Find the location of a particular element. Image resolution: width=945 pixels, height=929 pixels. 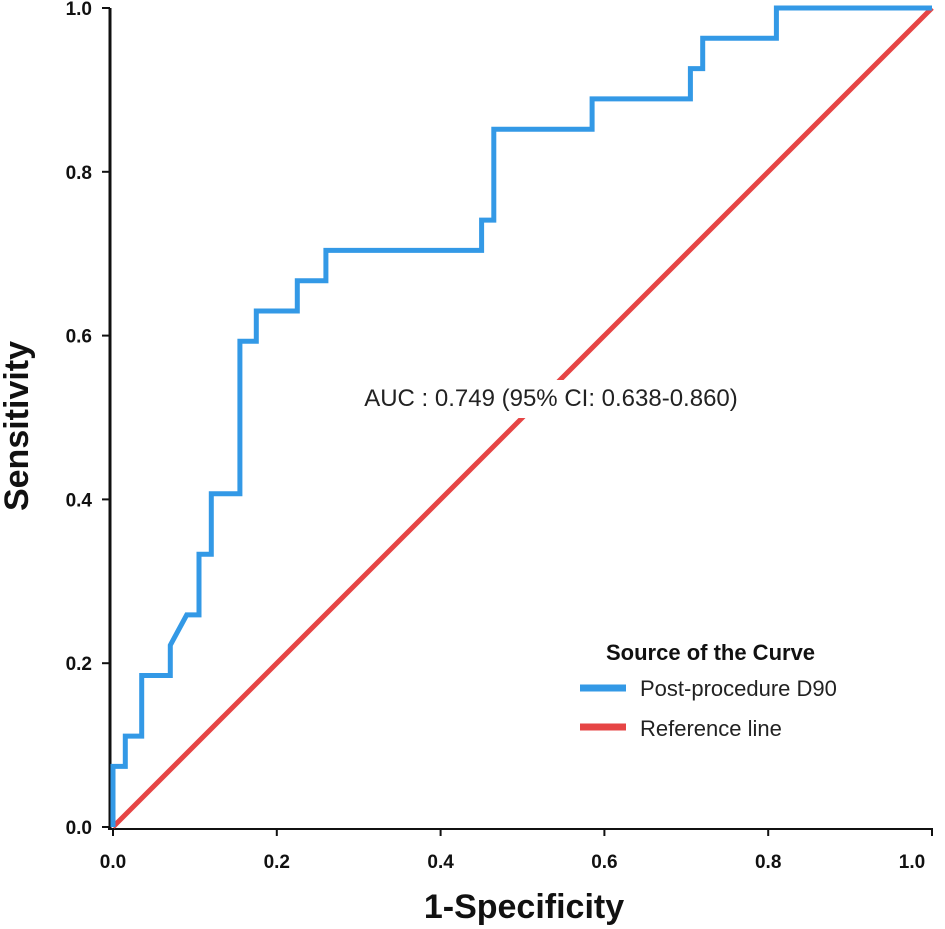

x-tick-label: 0.6 is located at coordinates (604, 862).